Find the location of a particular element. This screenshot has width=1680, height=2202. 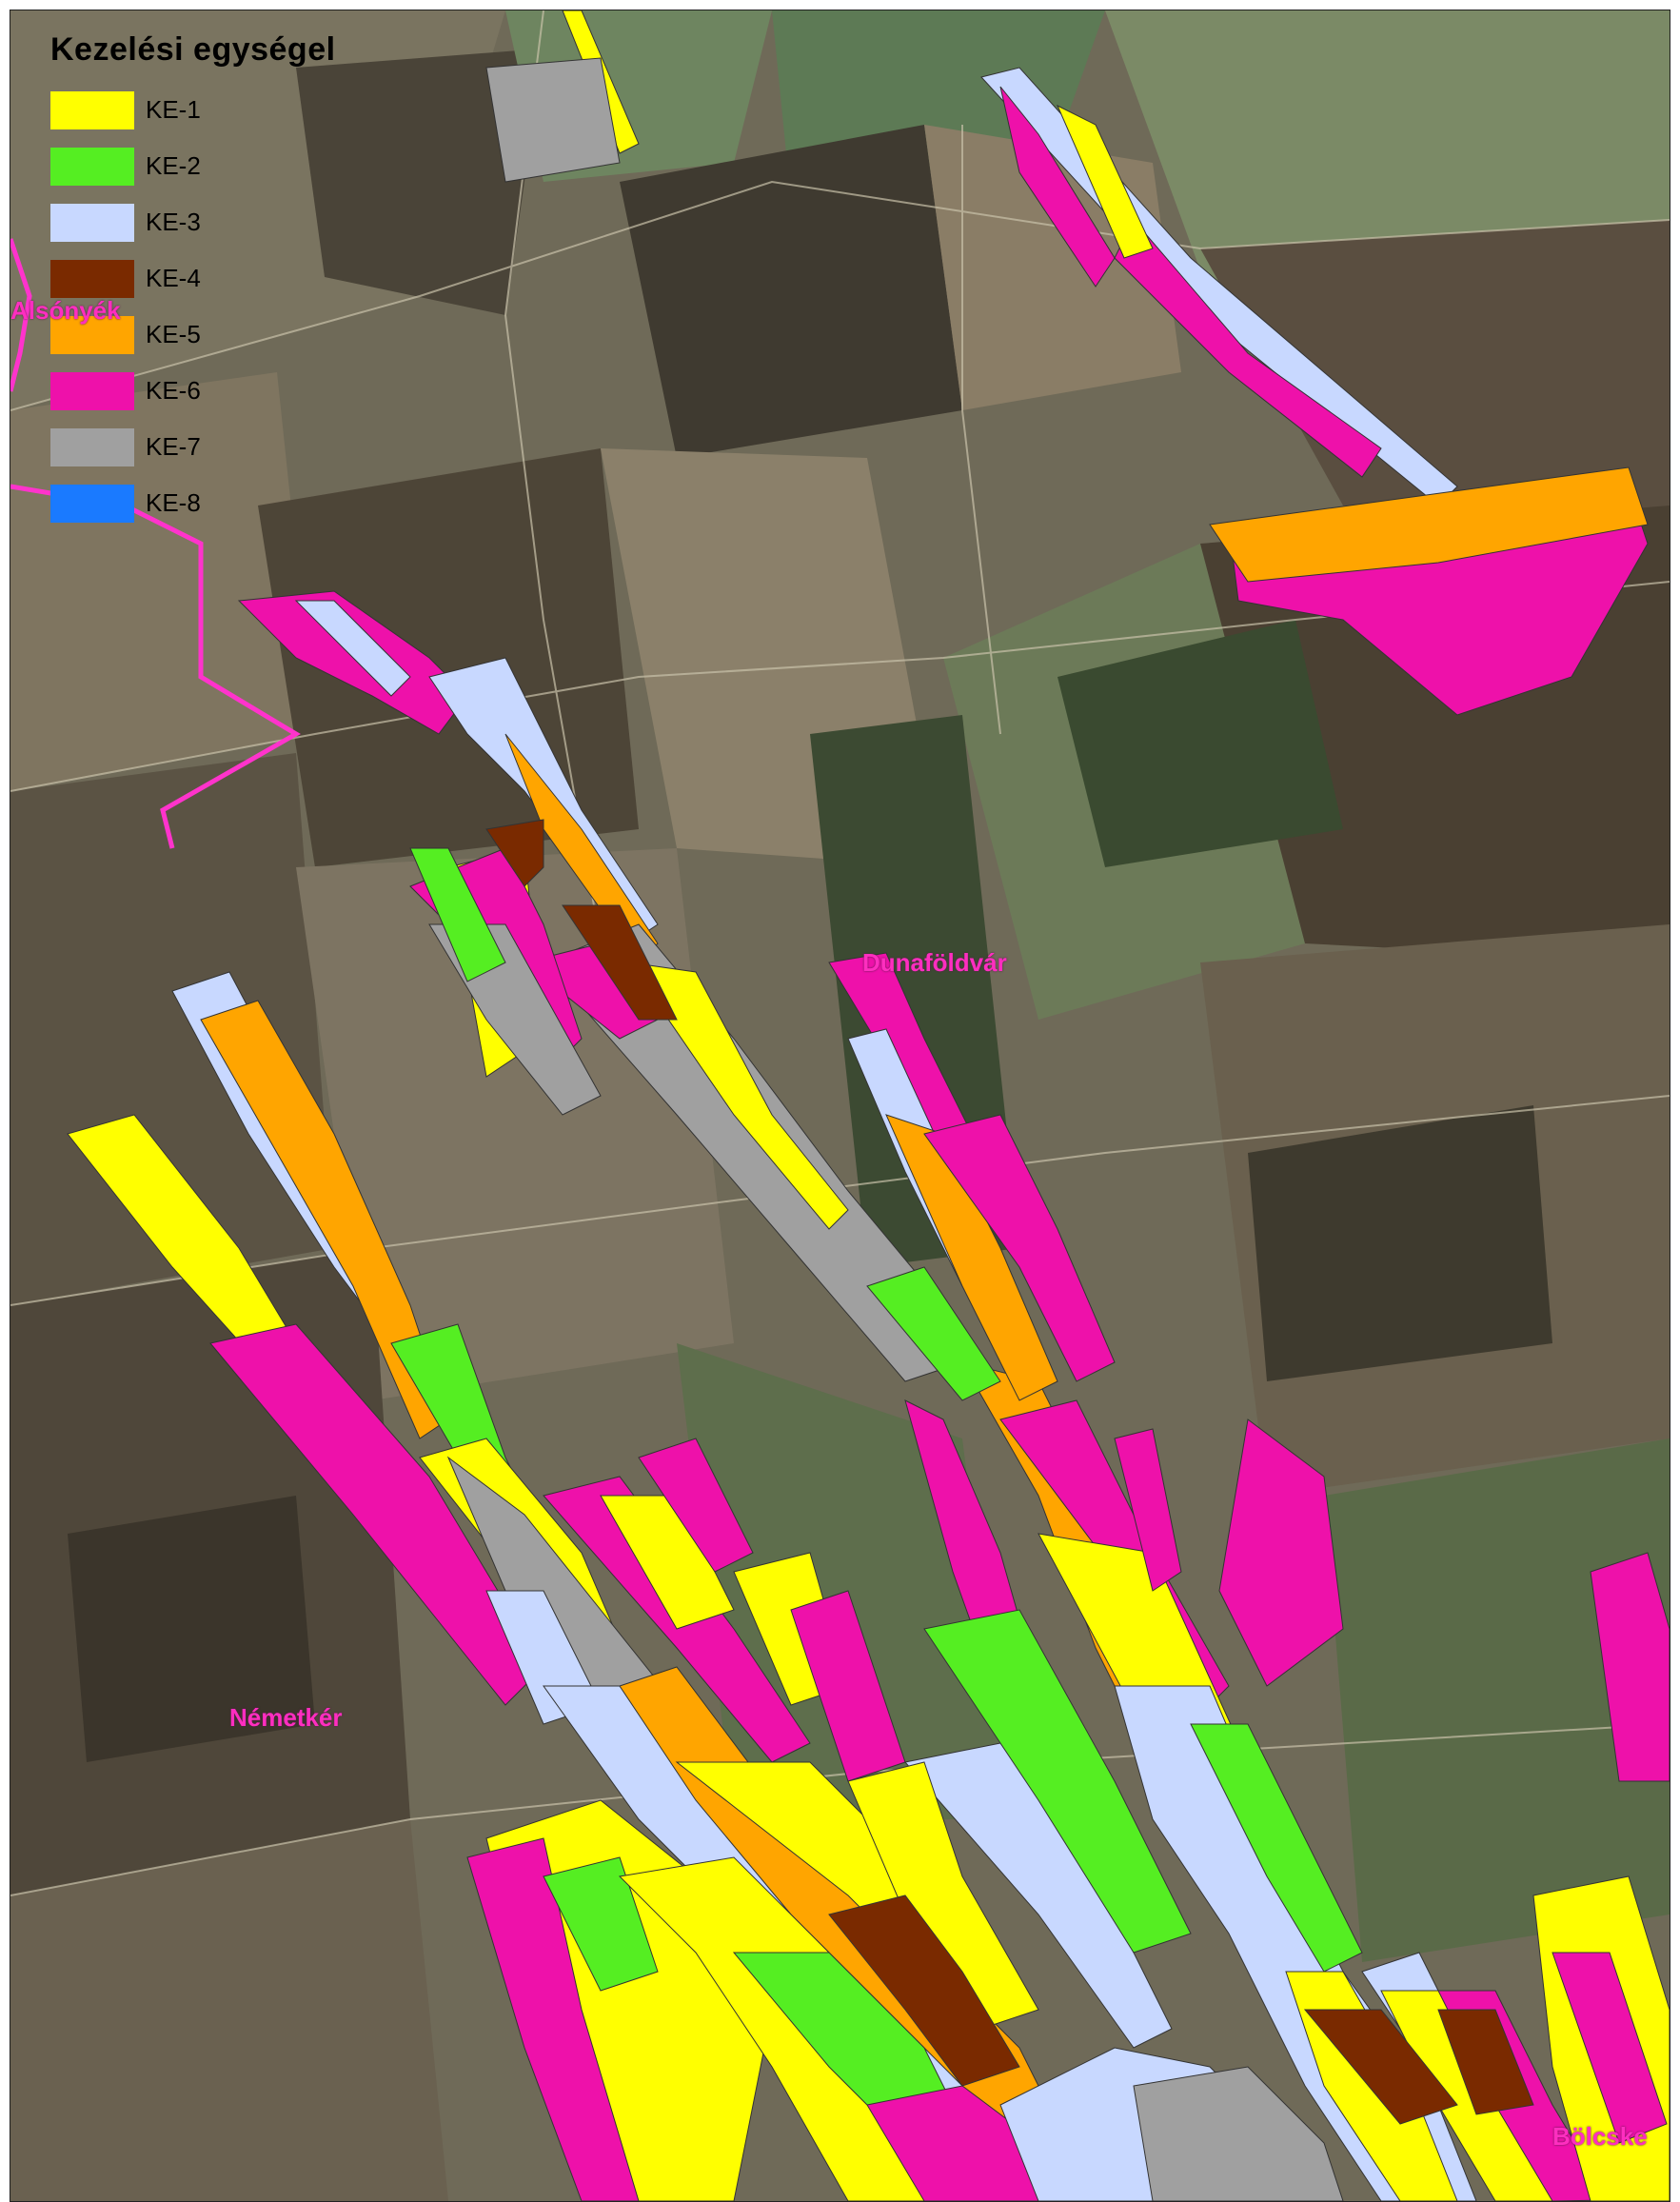

legend-label: KE-3 is located at coordinates (174, 222).